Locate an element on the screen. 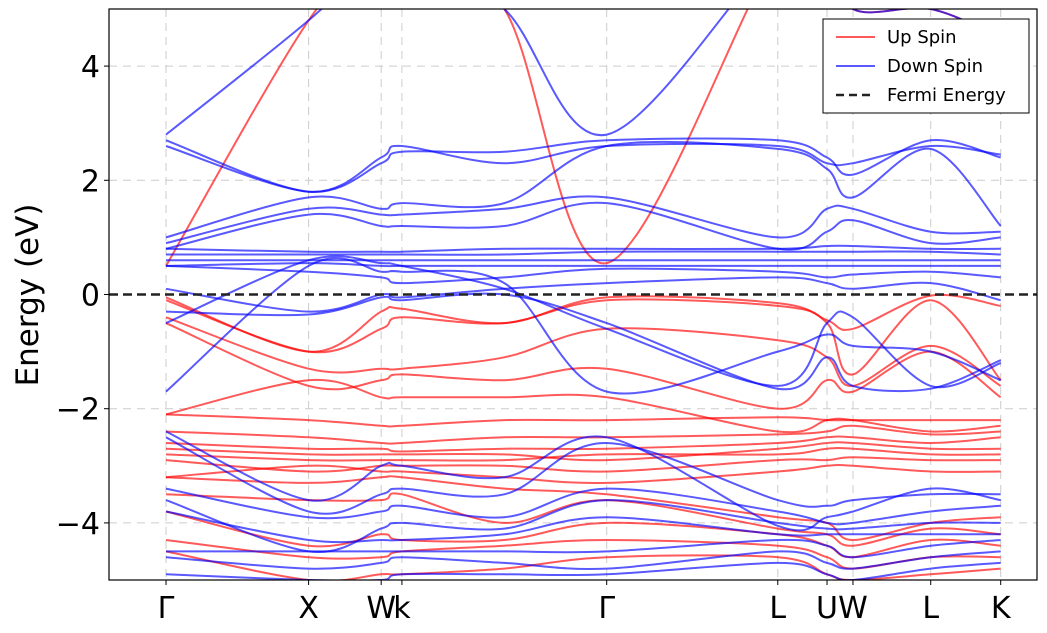 The width and height of the screenshot is (1047, 633). x-axis: Γ X Wk Γ L U W L K is located at coordinates (585, 603).